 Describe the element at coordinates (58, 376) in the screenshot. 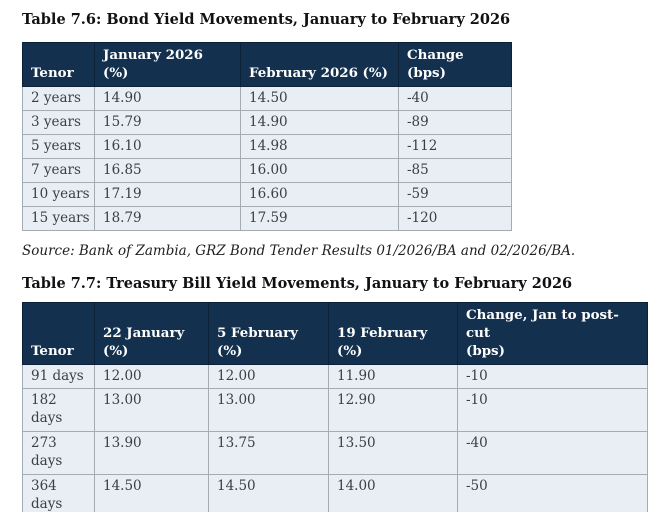

I see `tenor-cell: 91 days` at that location.